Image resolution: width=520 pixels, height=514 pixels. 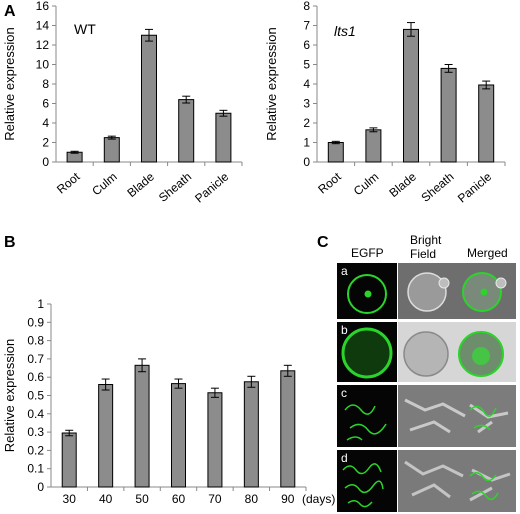 What do you see at coordinates (481, 356) in the screenshot?
I see `merged-chloroplasts` at bounding box center [481, 356].